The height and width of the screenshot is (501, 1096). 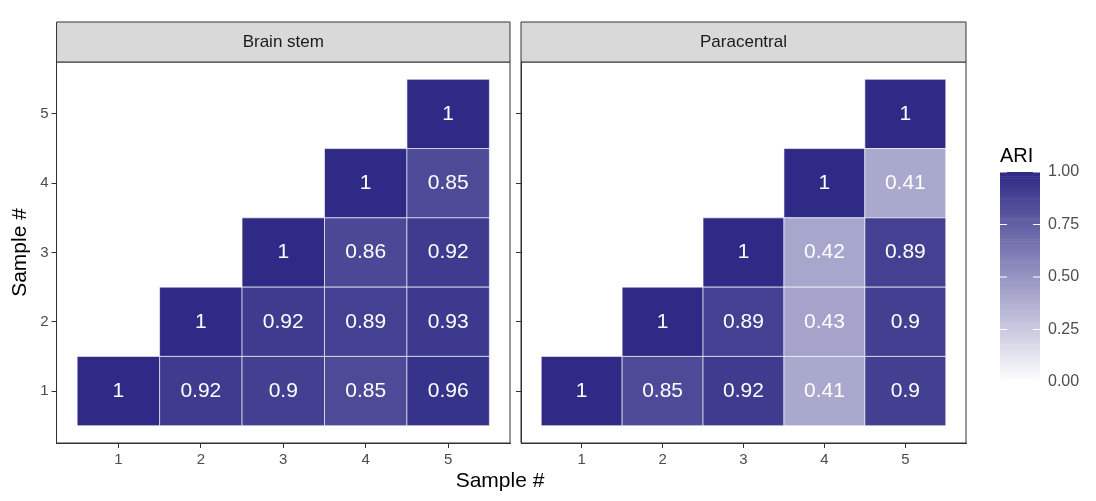 What do you see at coordinates (500, 480) in the screenshot?
I see `x-axis-title: Sample #` at bounding box center [500, 480].